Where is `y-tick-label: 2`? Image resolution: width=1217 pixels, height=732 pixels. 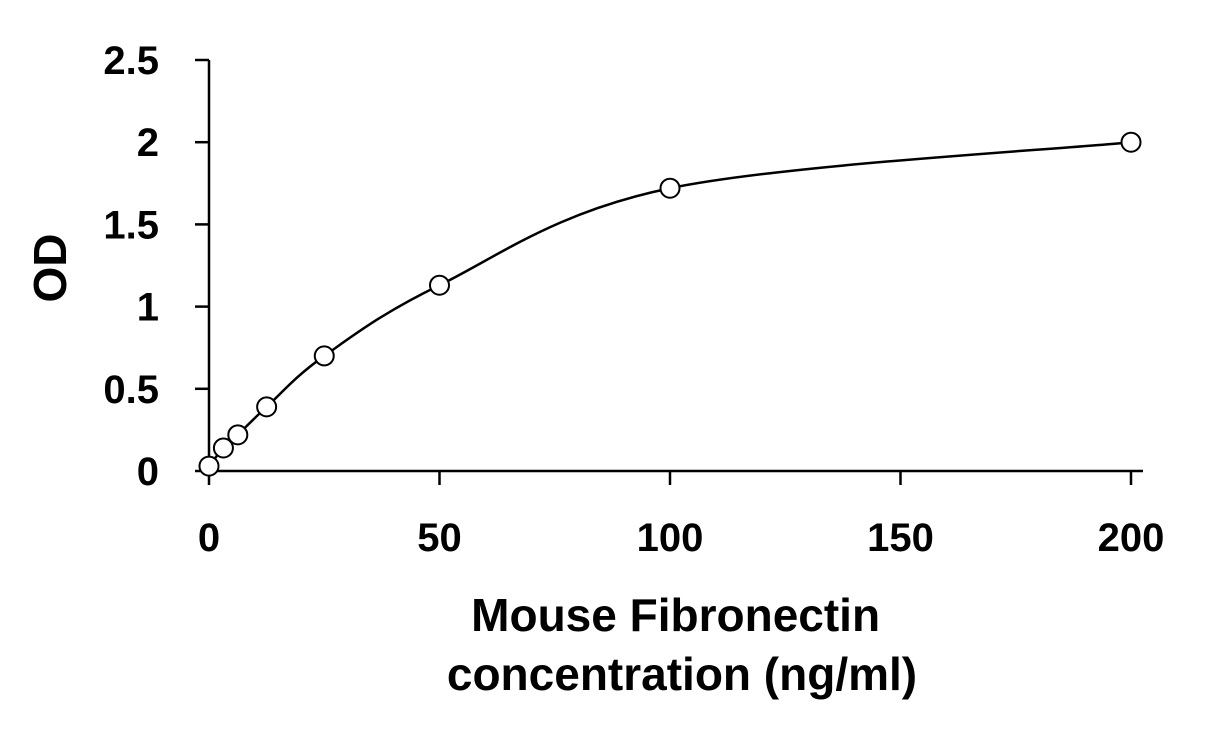
y-tick-label: 2 is located at coordinates (148, 143).